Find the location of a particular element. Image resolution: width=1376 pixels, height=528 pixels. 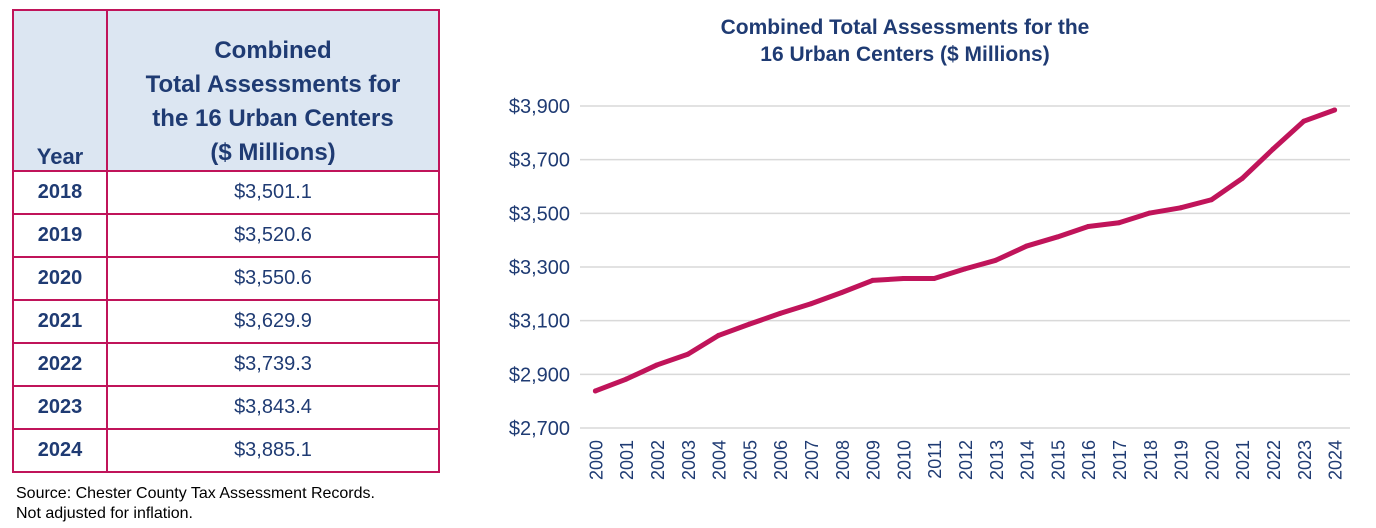

chart-title-line: Combined Total Assessments for the is located at coordinates (905, 27).